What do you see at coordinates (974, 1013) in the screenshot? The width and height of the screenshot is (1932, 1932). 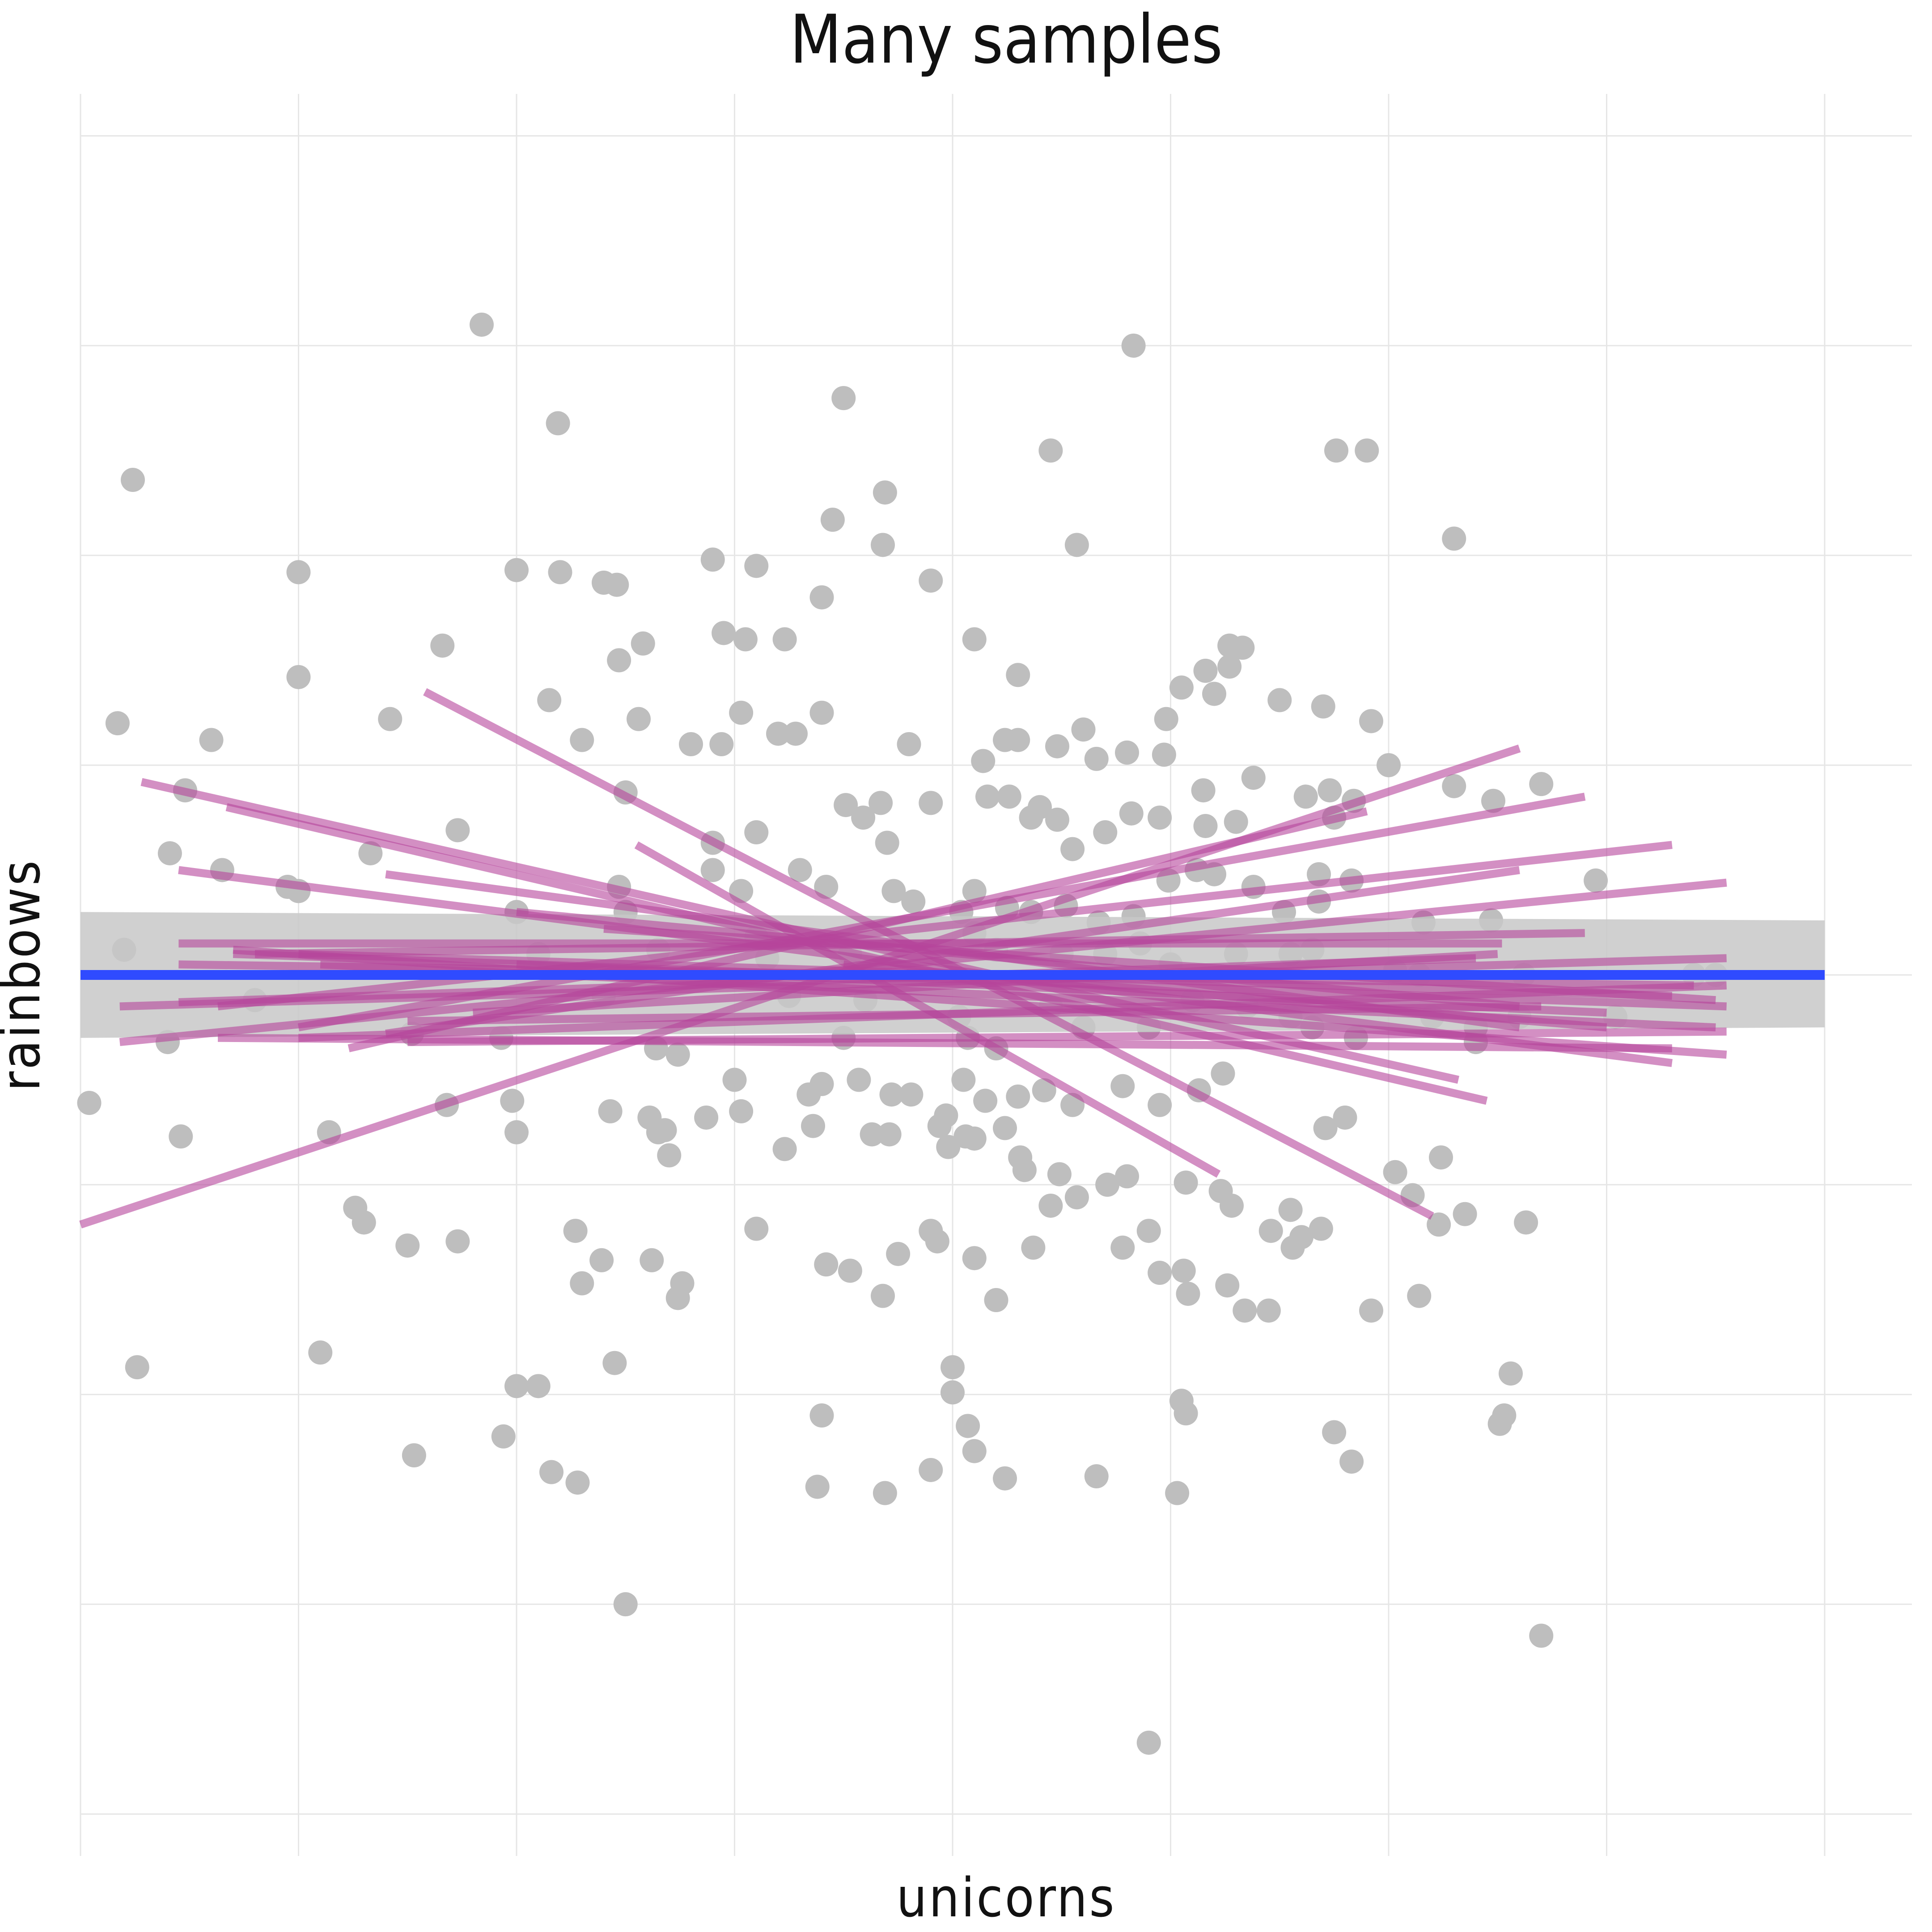 I see `sample-fit-line` at bounding box center [974, 1013].